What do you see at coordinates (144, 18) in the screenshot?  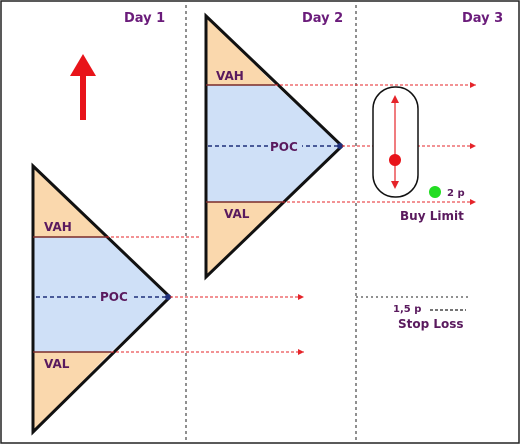 I see `day-1-label: Day 1` at bounding box center [144, 18].